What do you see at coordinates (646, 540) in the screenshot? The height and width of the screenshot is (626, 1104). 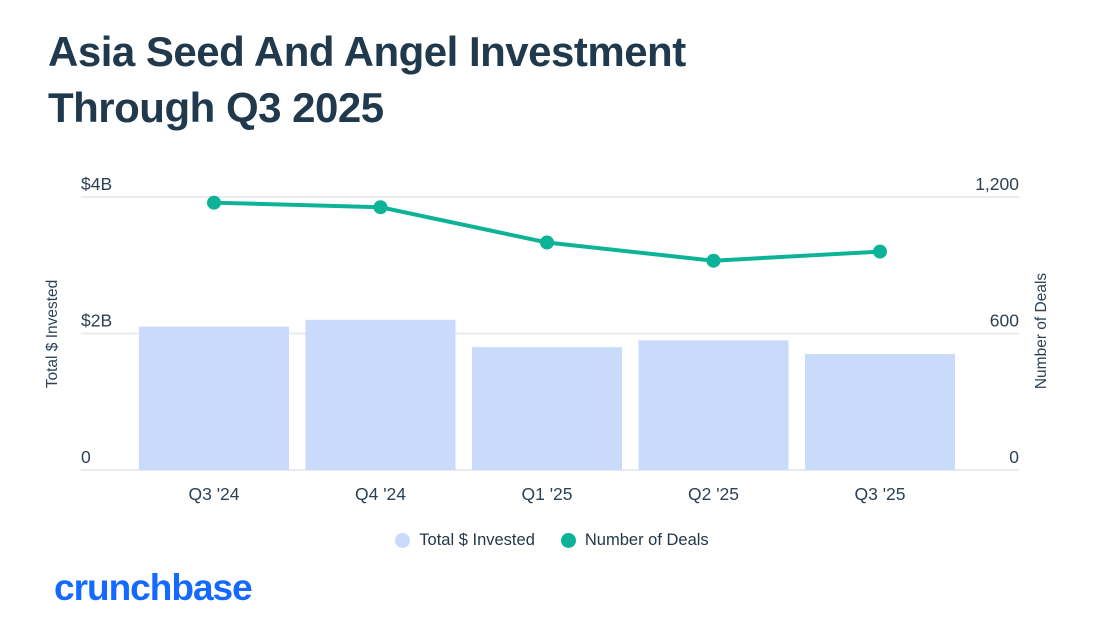 I see `legend-label-deals: Number of Deals` at bounding box center [646, 540].